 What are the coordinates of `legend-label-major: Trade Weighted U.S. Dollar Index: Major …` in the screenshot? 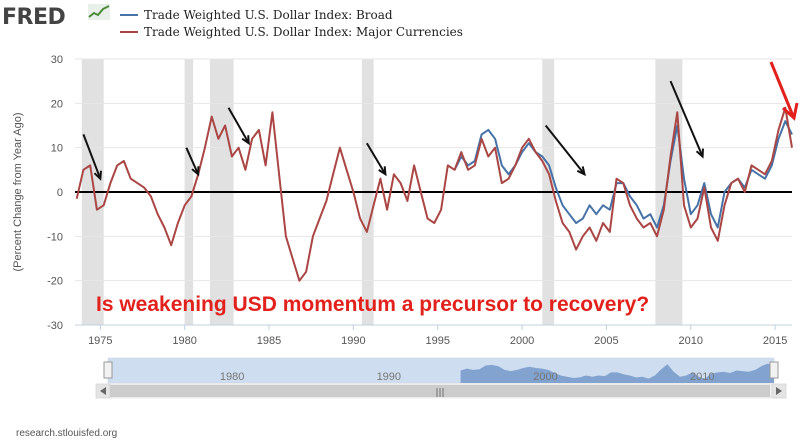 It's located at (303, 32).